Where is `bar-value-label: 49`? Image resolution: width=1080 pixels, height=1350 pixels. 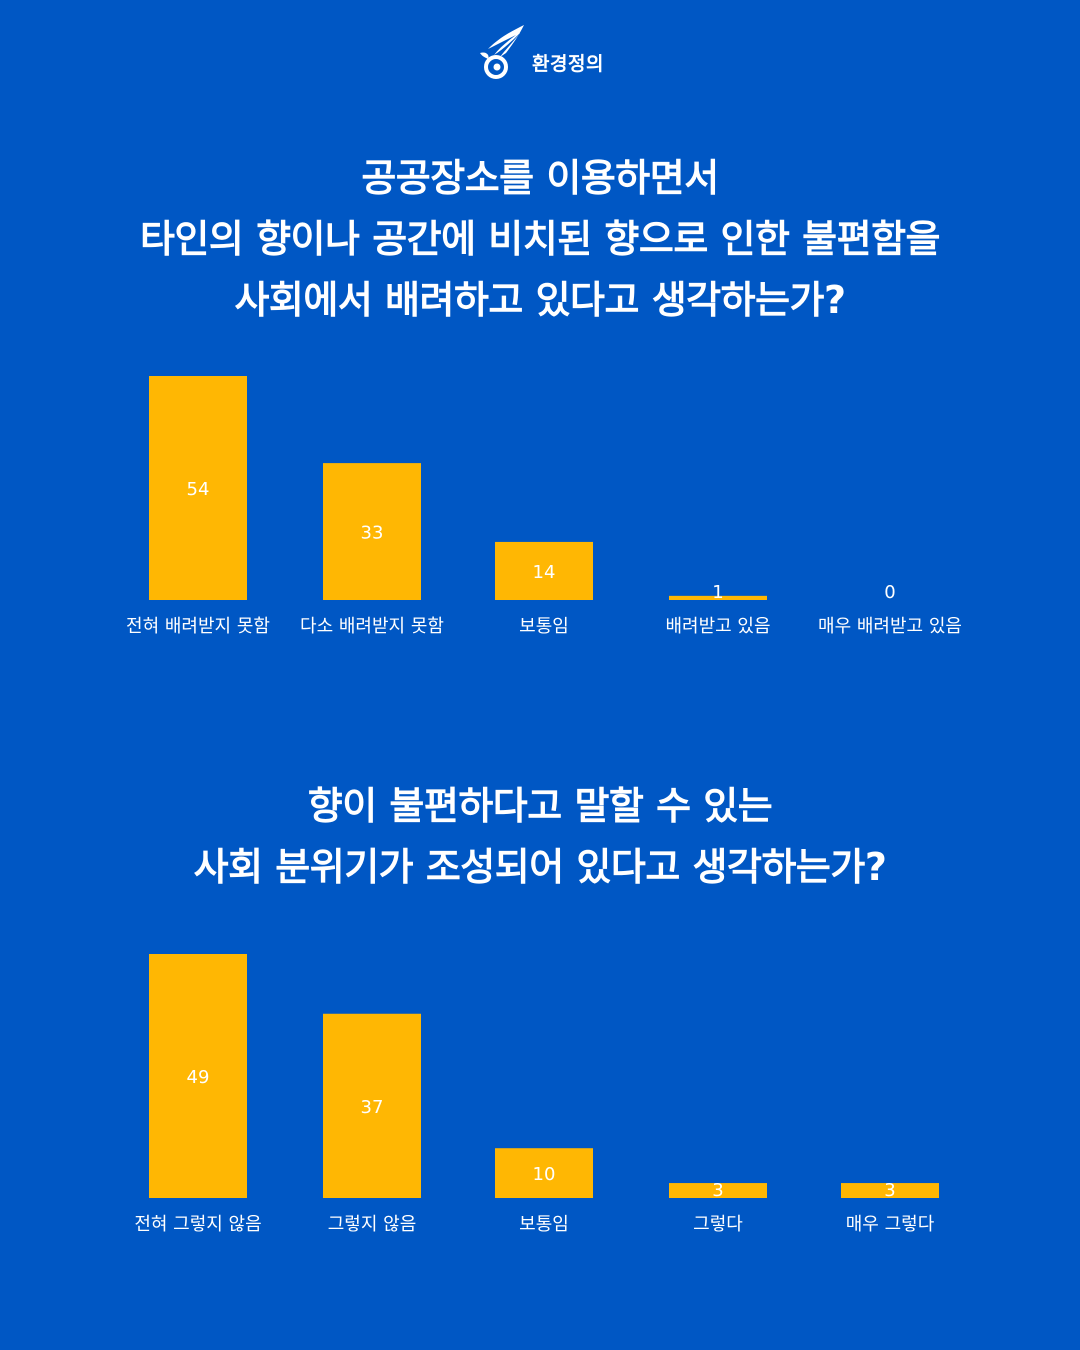 bar-value-label: 49 is located at coordinates (198, 1077).